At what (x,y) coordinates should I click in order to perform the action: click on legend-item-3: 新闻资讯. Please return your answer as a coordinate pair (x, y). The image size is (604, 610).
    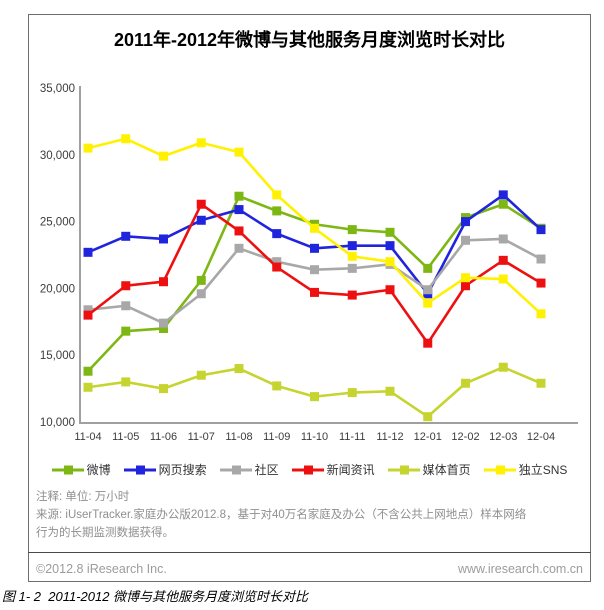
    Looking at the image, I should click on (333, 469).